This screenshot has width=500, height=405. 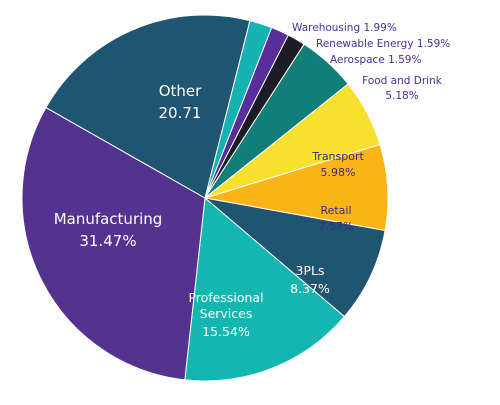 What do you see at coordinates (108, 219) in the screenshot?
I see `label-manufacturing-name: Manufacturing` at bounding box center [108, 219].